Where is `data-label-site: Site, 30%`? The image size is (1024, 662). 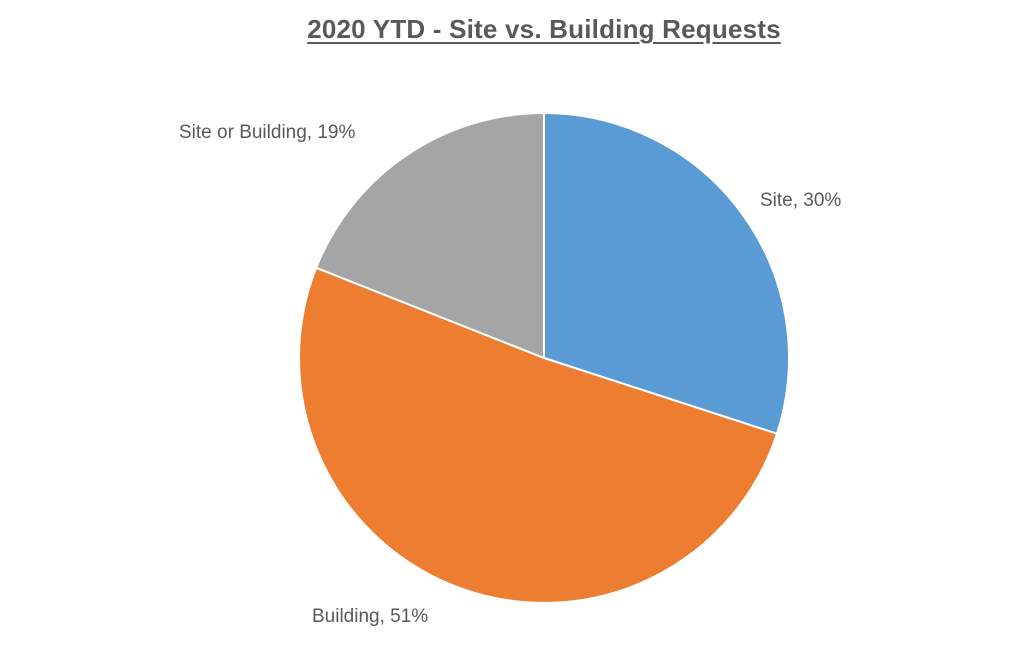
data-label-site: Site, 30% is located at coordinates (800, 200).